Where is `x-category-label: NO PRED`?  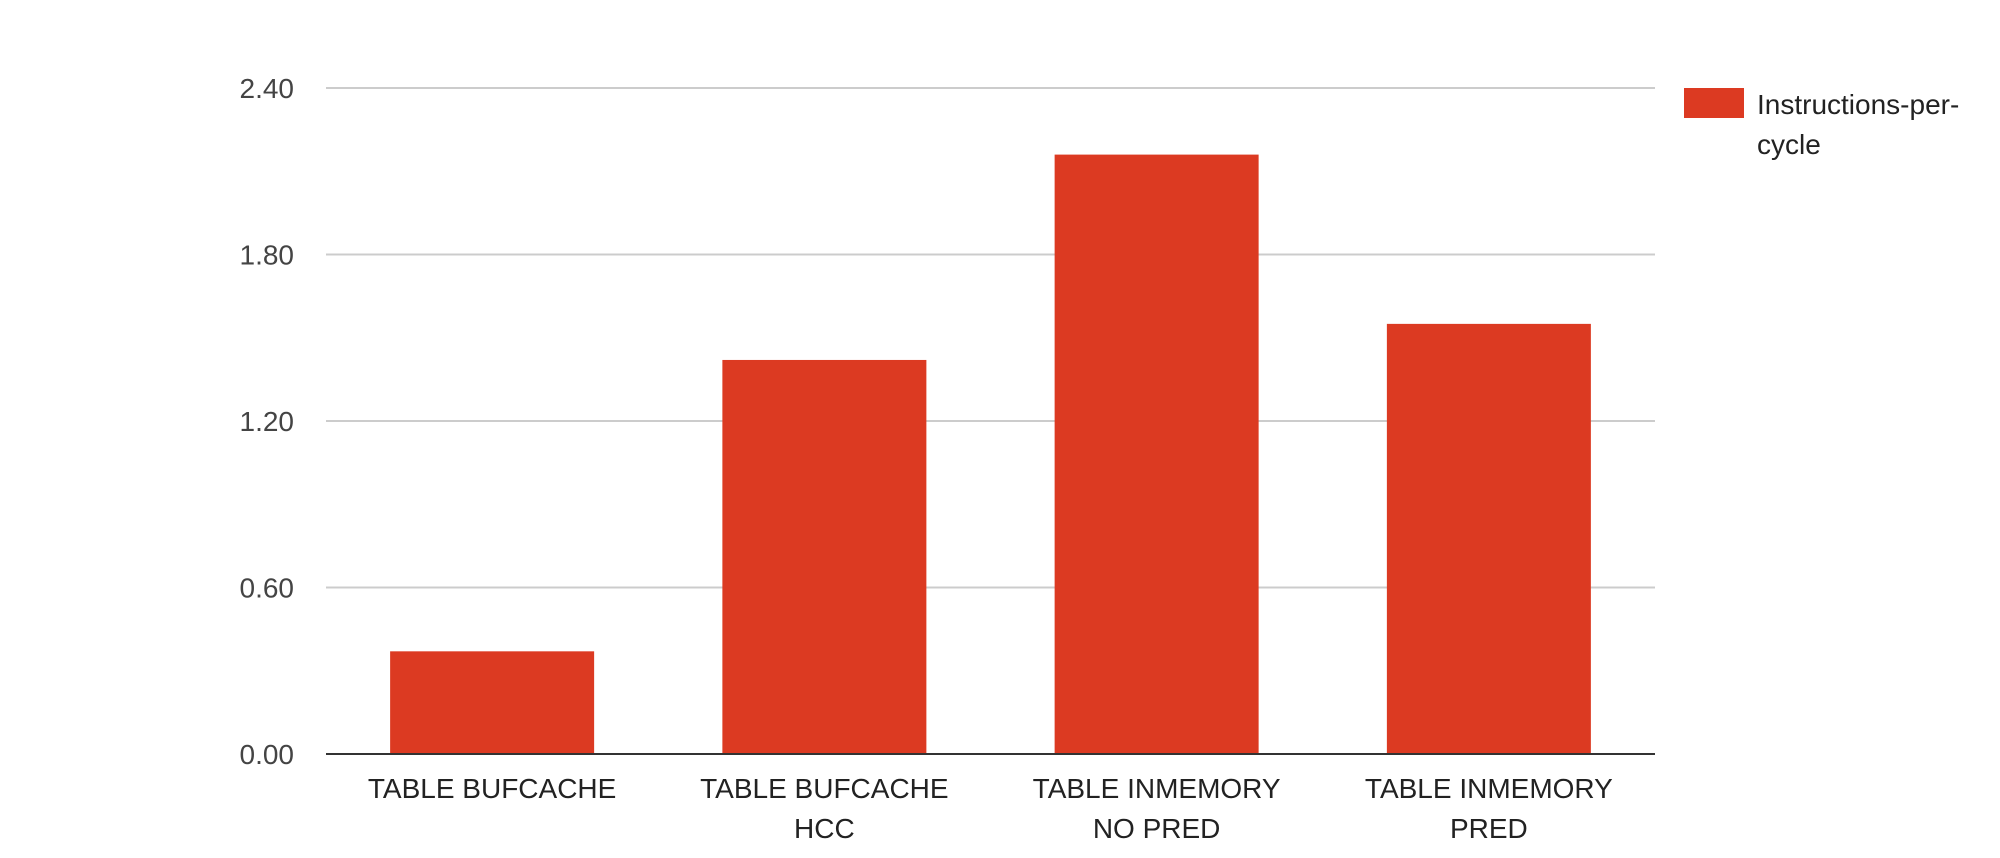
x-category-label: NO PRED is located at coordinates (1157, 828).